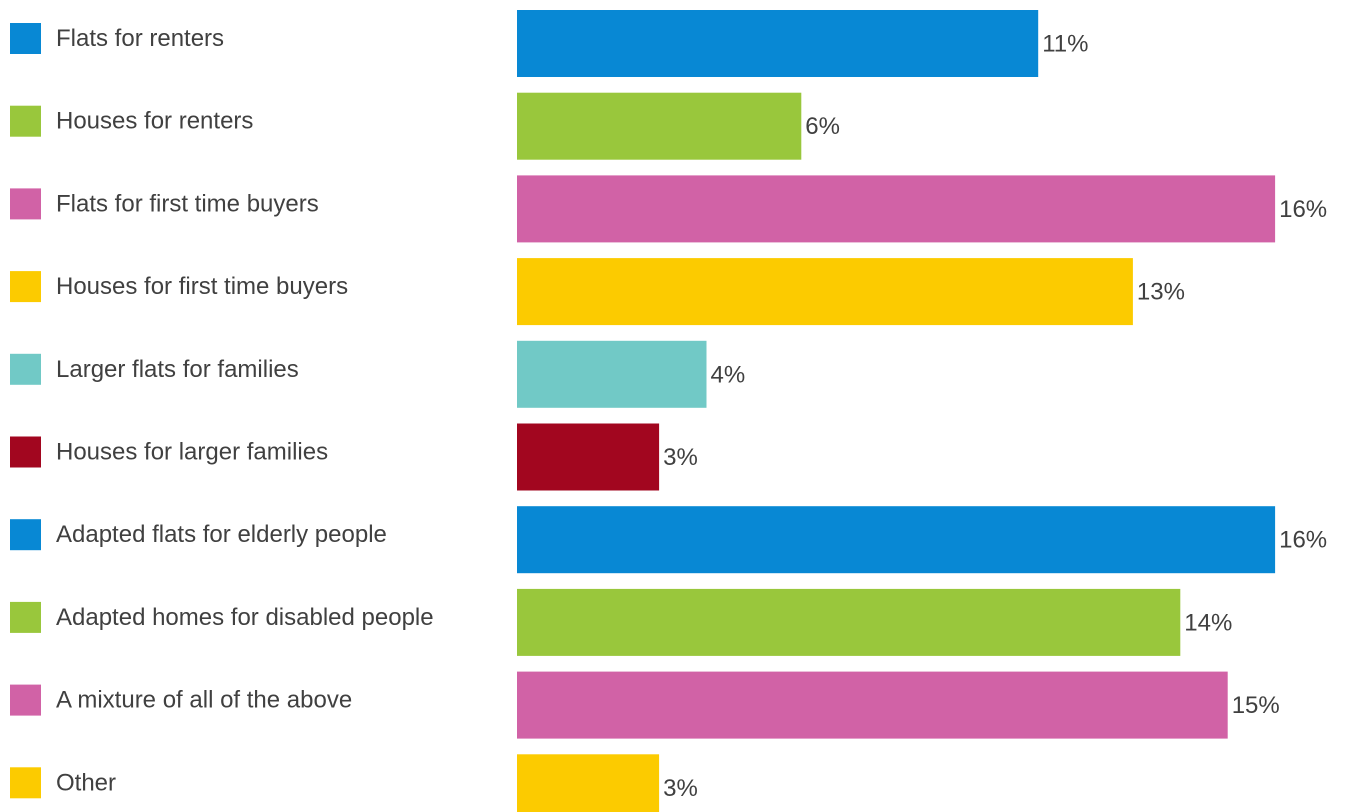 Image resolution: width=1346 pixels, height=812 pixels. What do you see at coordinates (221, 534) in the screenshot?
I see `legend-label: Adapted flats for elderly people` at bounding box center [221, 534].